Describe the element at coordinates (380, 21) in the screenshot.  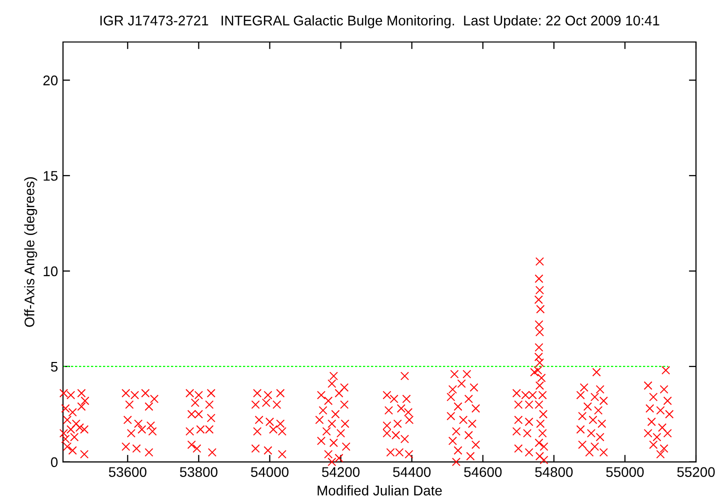
I see `chart-title: IGR J17473-2721 INTEGRAL Galactic Bulge Monitoring. Last Update: 22 Oct 2009 10:41` at that location.